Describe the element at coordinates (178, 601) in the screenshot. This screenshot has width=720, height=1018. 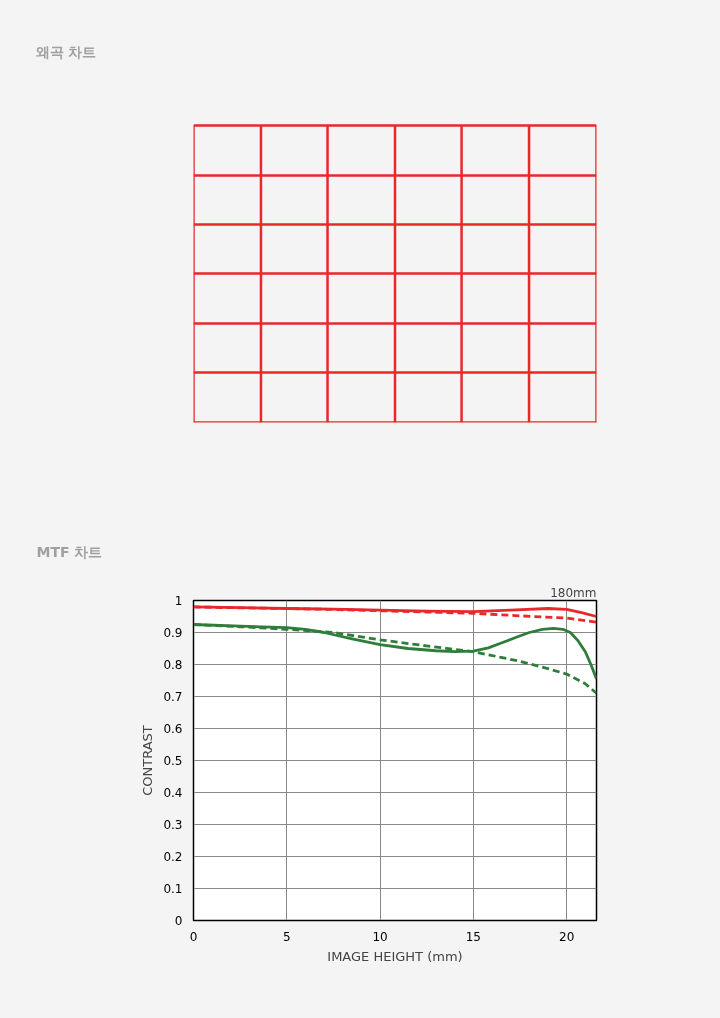
I see `y-tick-label: 1` at that location.